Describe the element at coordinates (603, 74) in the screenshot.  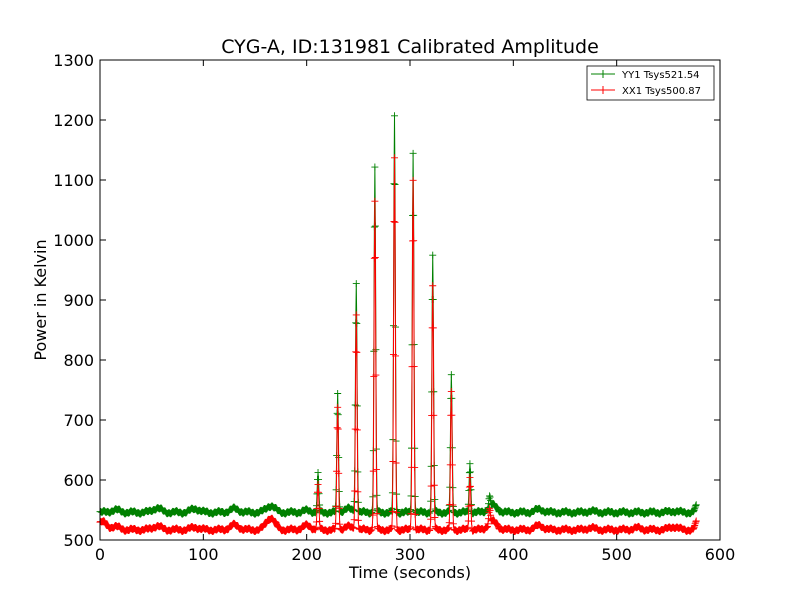
I see `legend-marker-yy1` at that location.